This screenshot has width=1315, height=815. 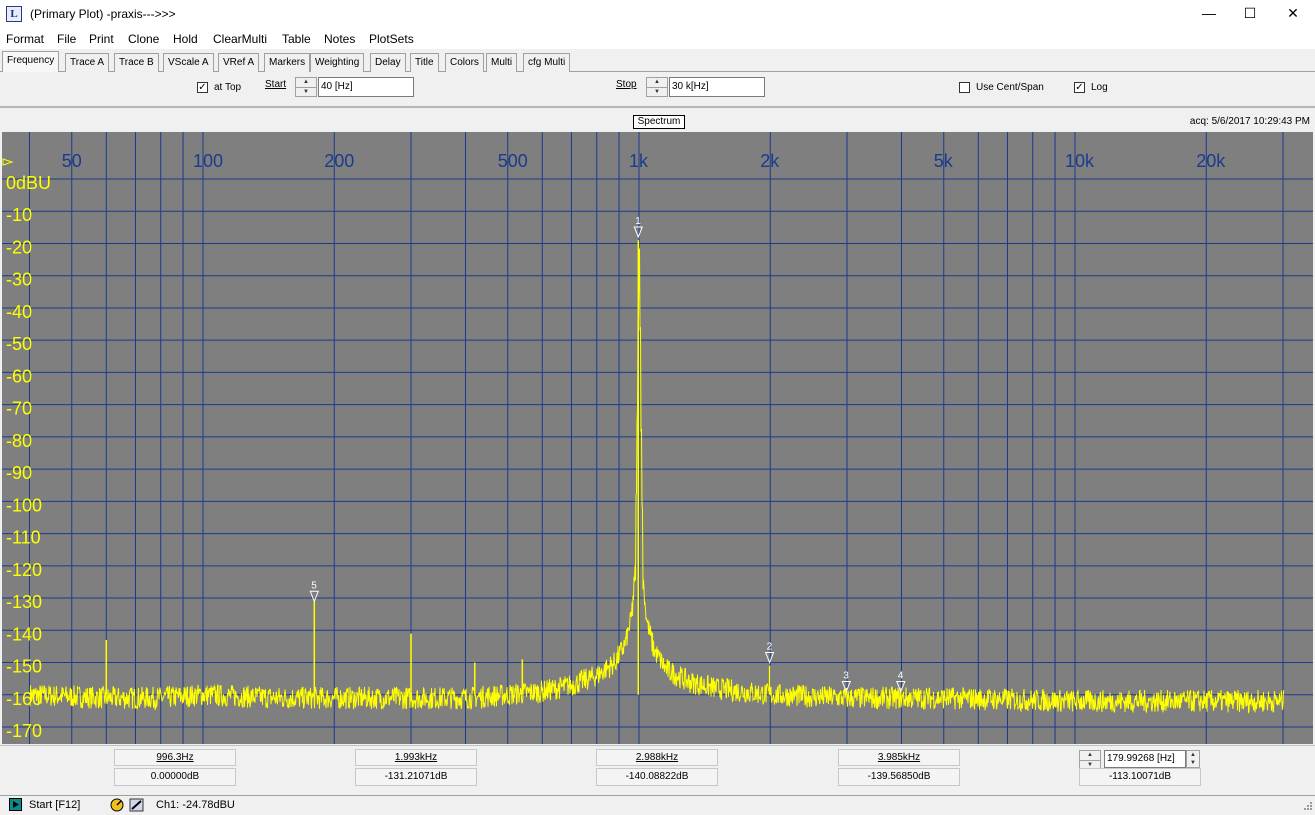 What do you see at coordinates (391, 39) in the screenshot?
I see `menu-plotsets: PlotSets` at bounding box center [391, 39].